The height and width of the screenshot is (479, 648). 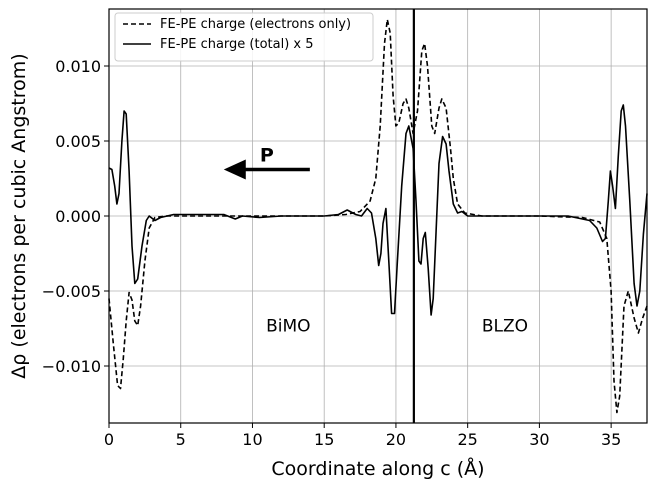 I want to click on x-tick-label: 15, so click(x=324, y=439).